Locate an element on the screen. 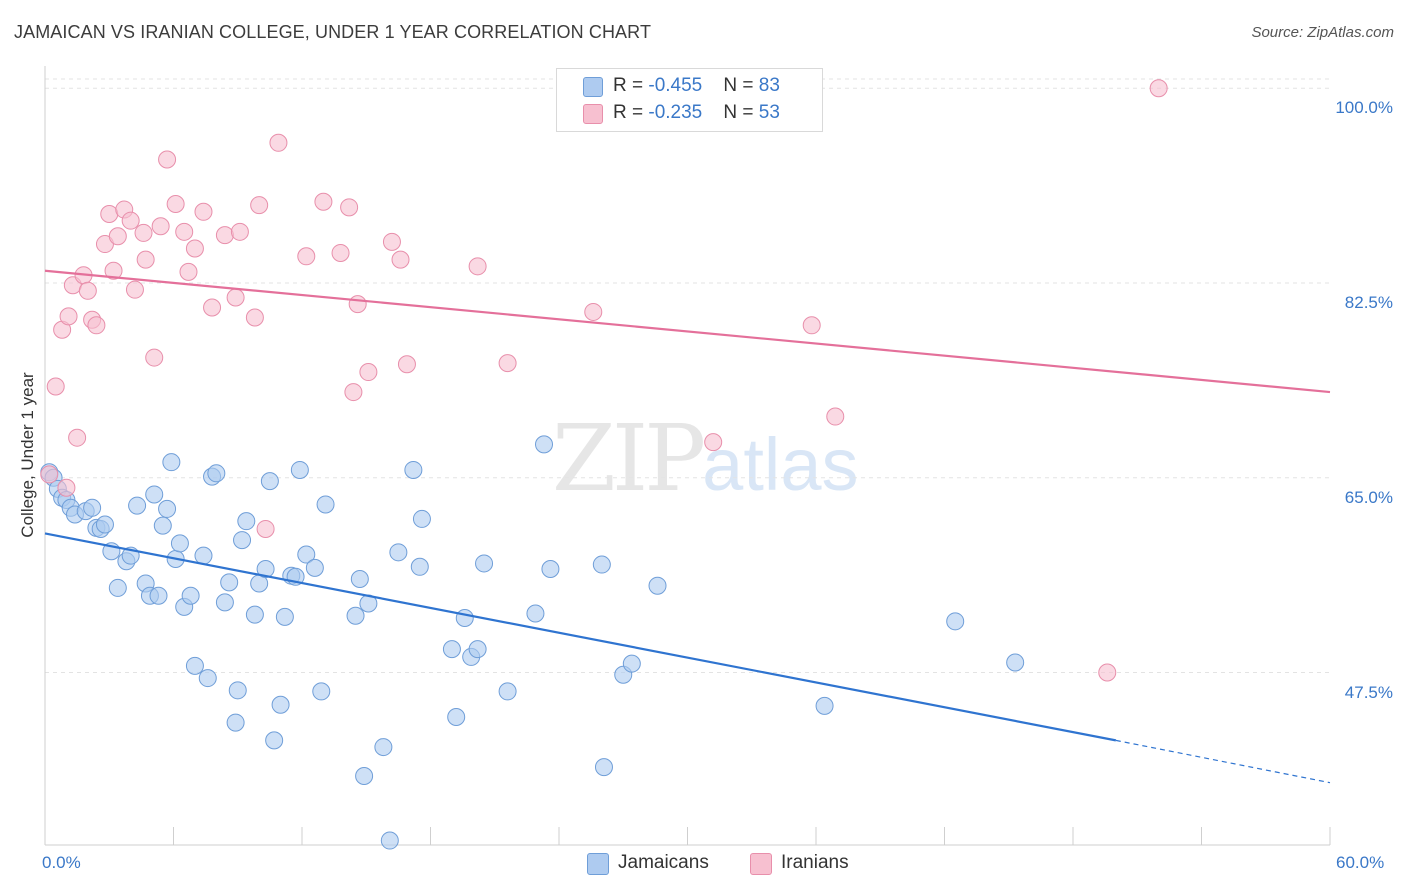  watermark: ZIPatlas is located at coordinates (705, 458).